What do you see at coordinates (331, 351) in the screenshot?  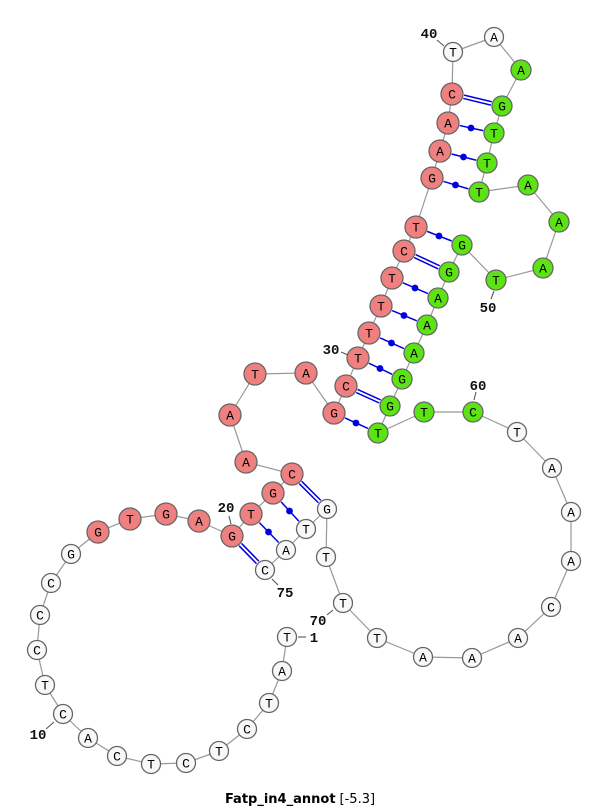 I see `position-label: 30` at bounding box center [331, 351].